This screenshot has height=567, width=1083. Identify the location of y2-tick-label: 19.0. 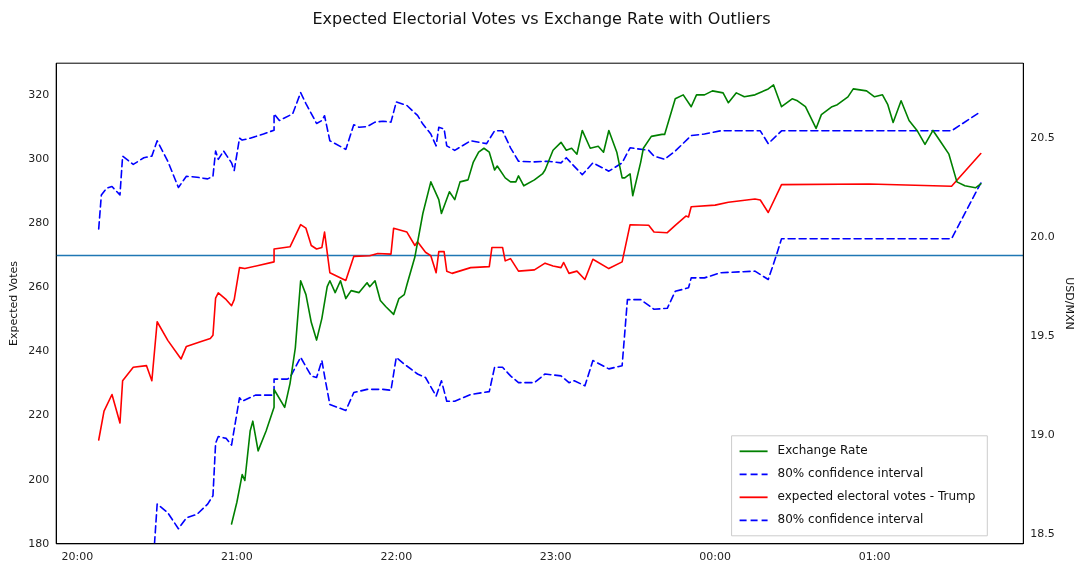
(1042, 434).